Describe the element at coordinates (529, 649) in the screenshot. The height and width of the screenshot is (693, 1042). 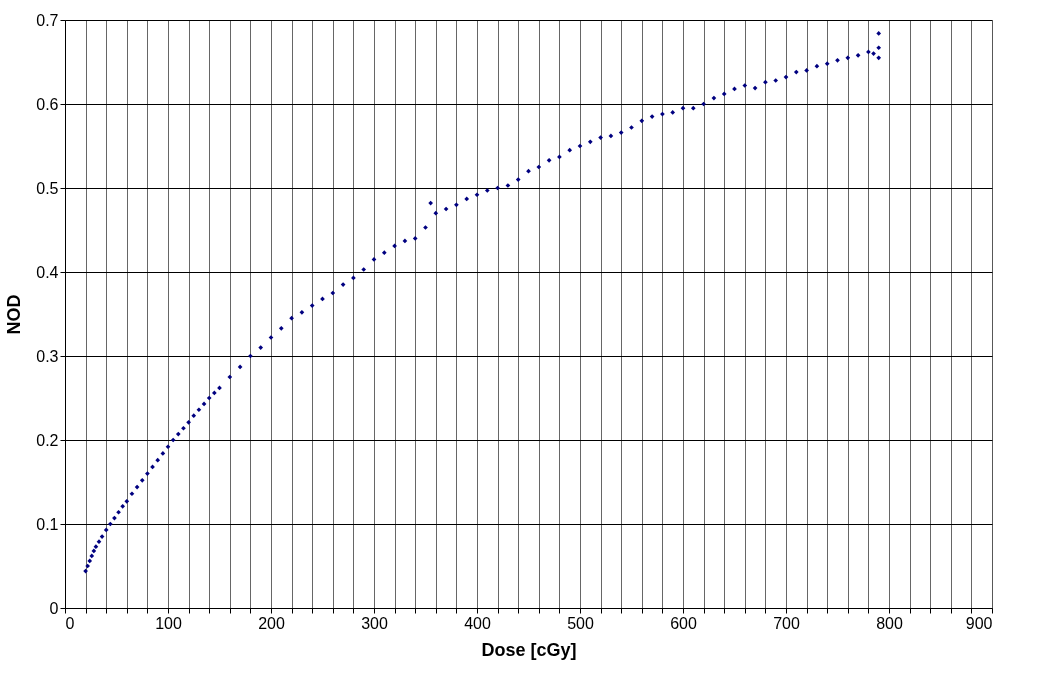
I see `x-axis-title: Dose [cGy]` at that location.